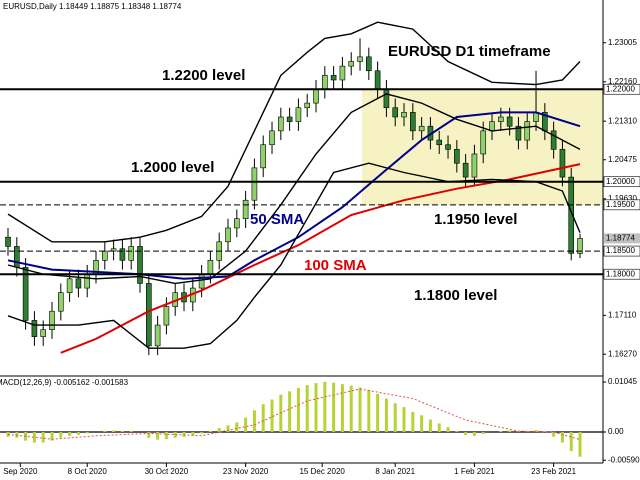  Describe the element at coordinates (20, 471) in the screenshot. I see `x-tick-label: Sep 2020` at that location.